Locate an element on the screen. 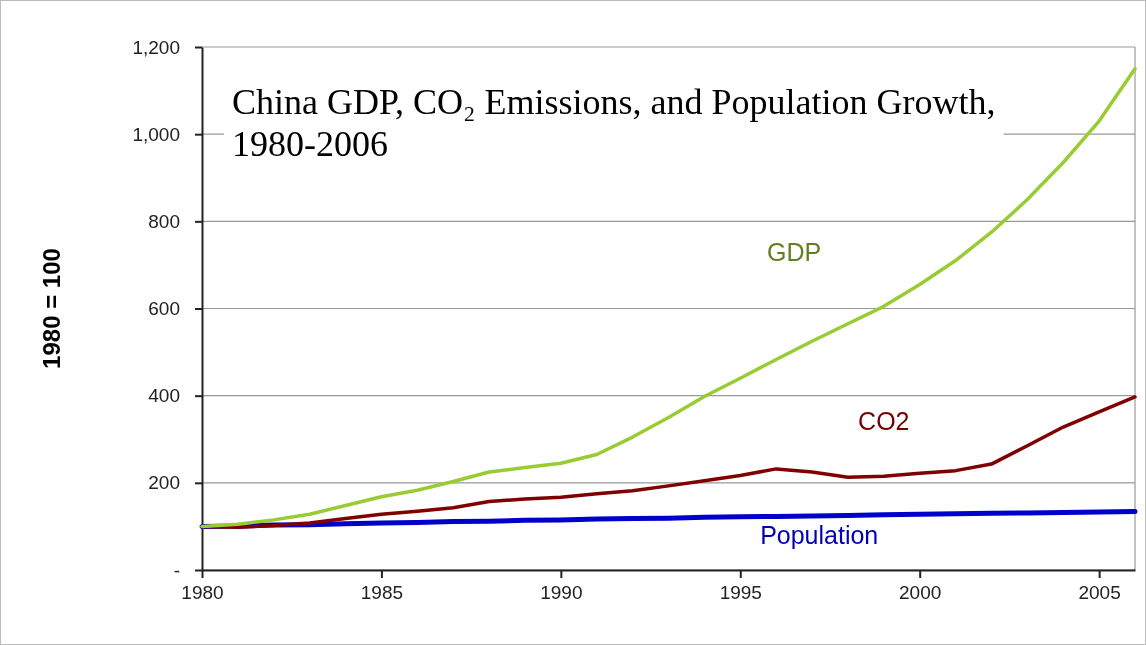 This screenshot has height=645, width=1146. y-tick-label: - is located at coordinates (176, 570).